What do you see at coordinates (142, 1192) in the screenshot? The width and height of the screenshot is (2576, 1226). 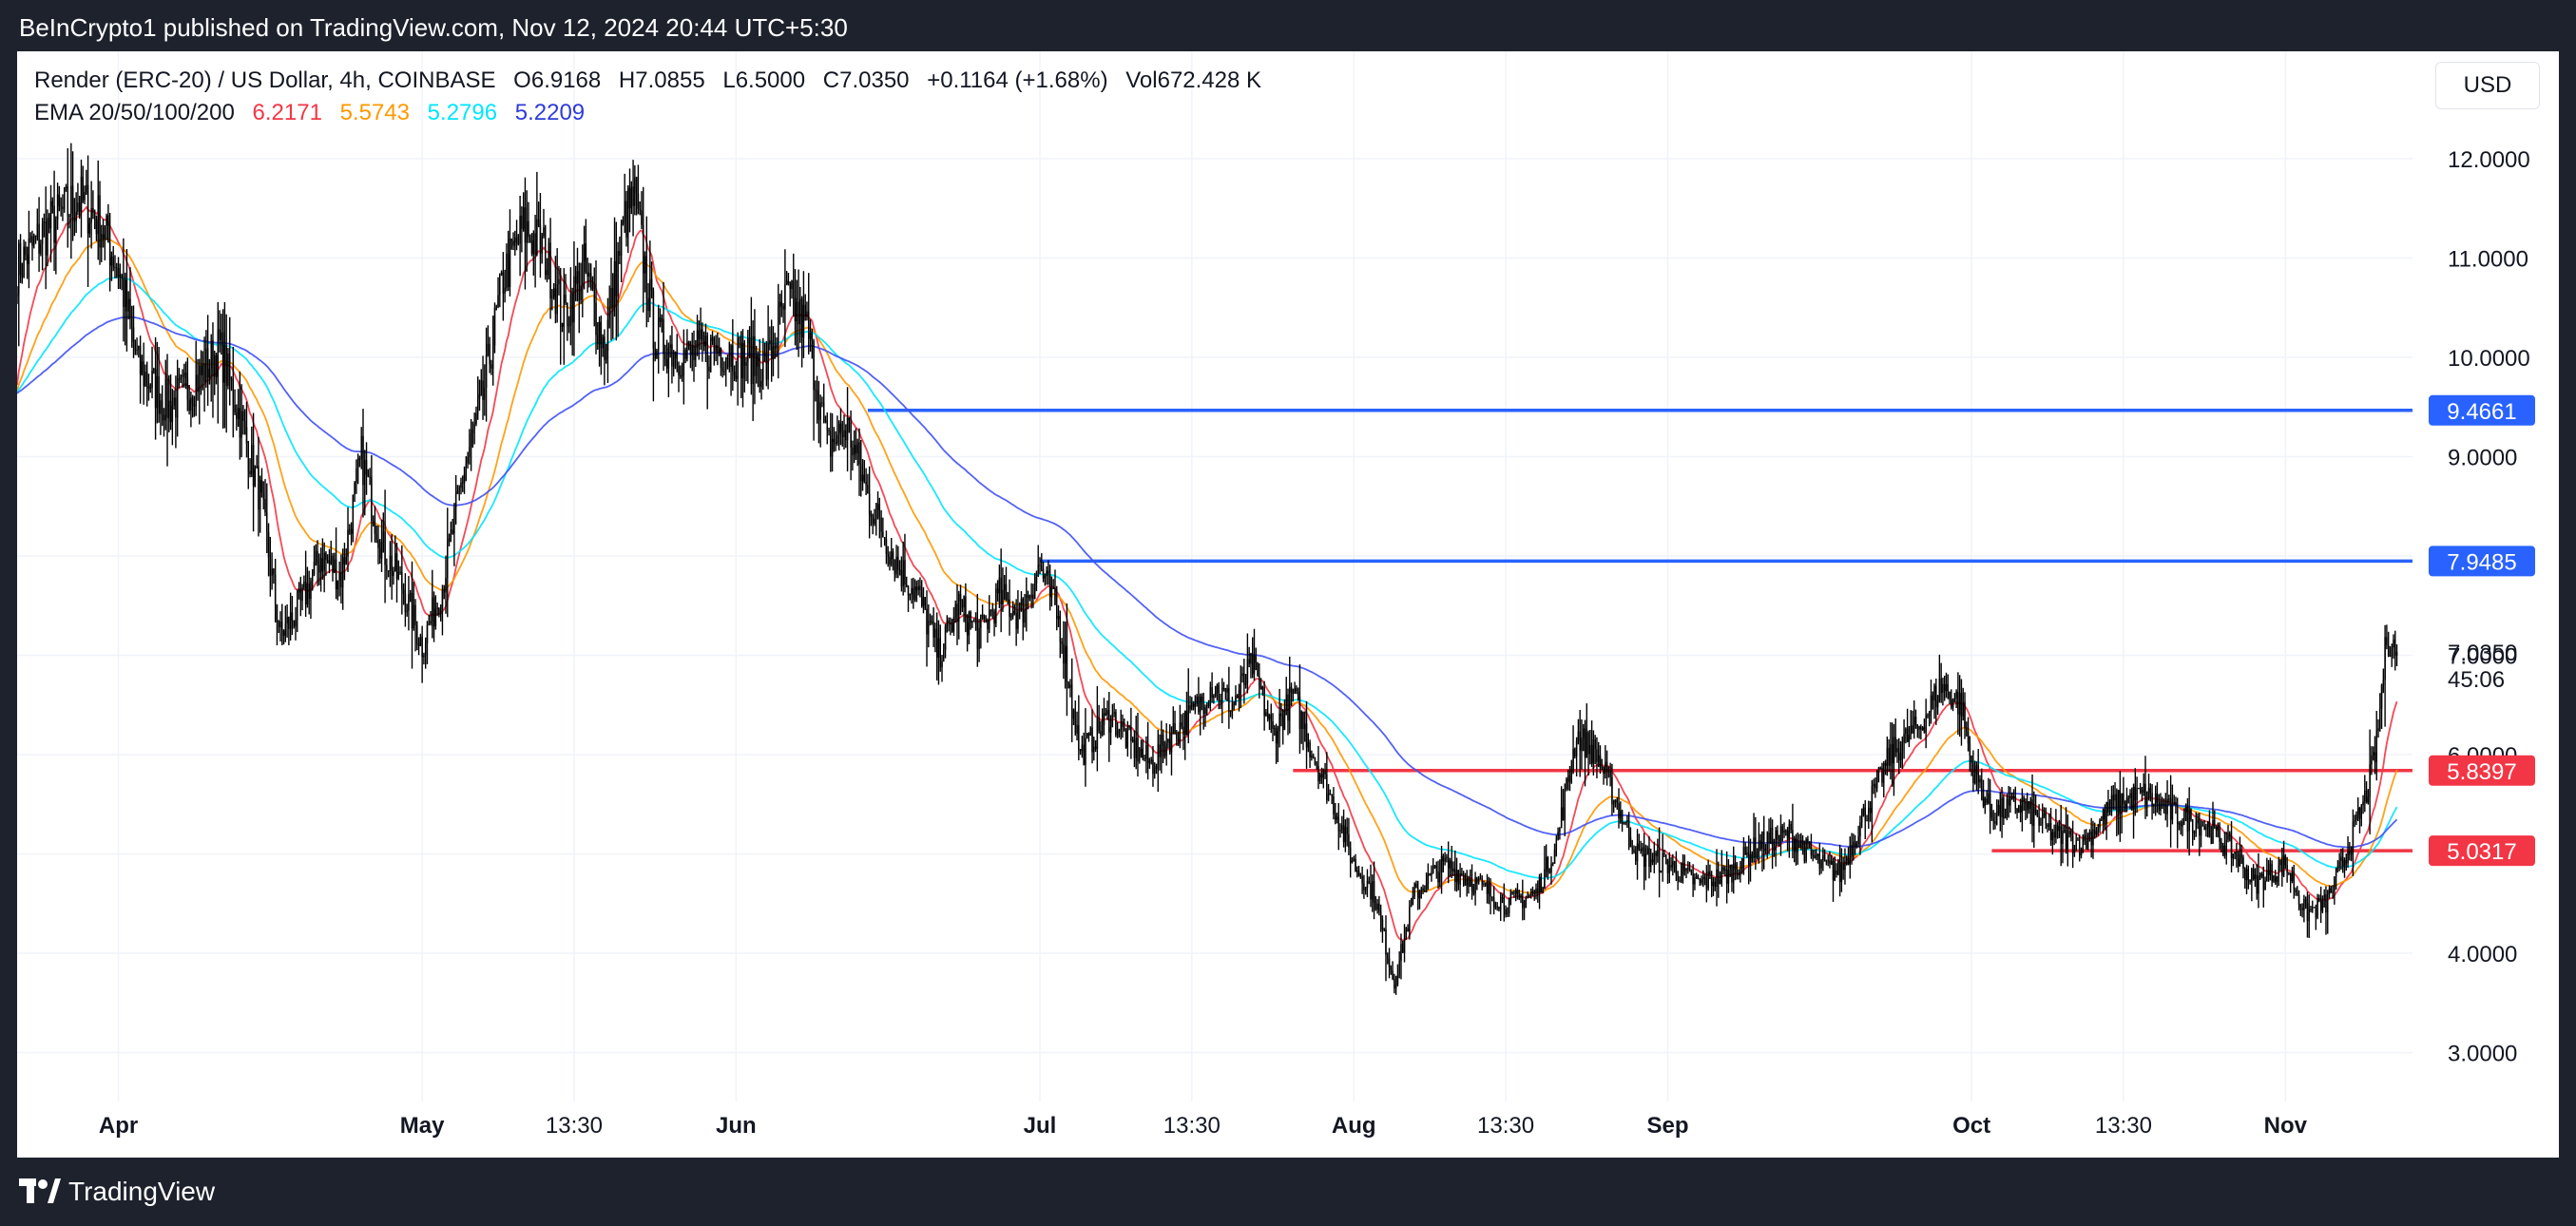 I see `footer-brand: TradingView` at bounding box center [142, 1192].